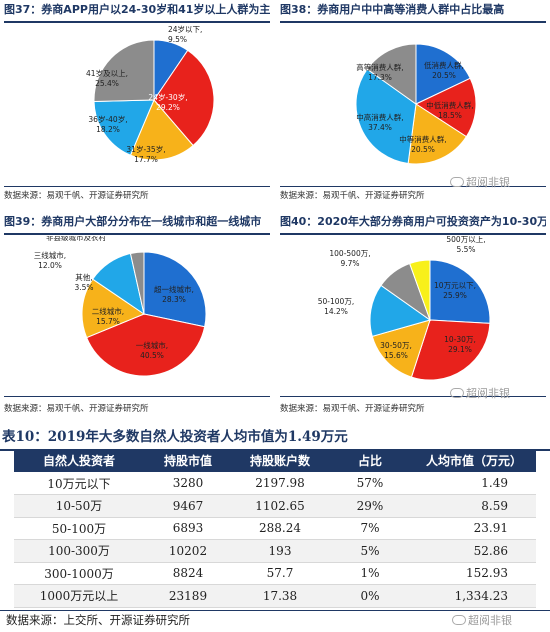  Describe the element at coordinates (167, 102) in the screenshot. I see `pie-data-label: 24岁-30岁, 29.2%` at that location.